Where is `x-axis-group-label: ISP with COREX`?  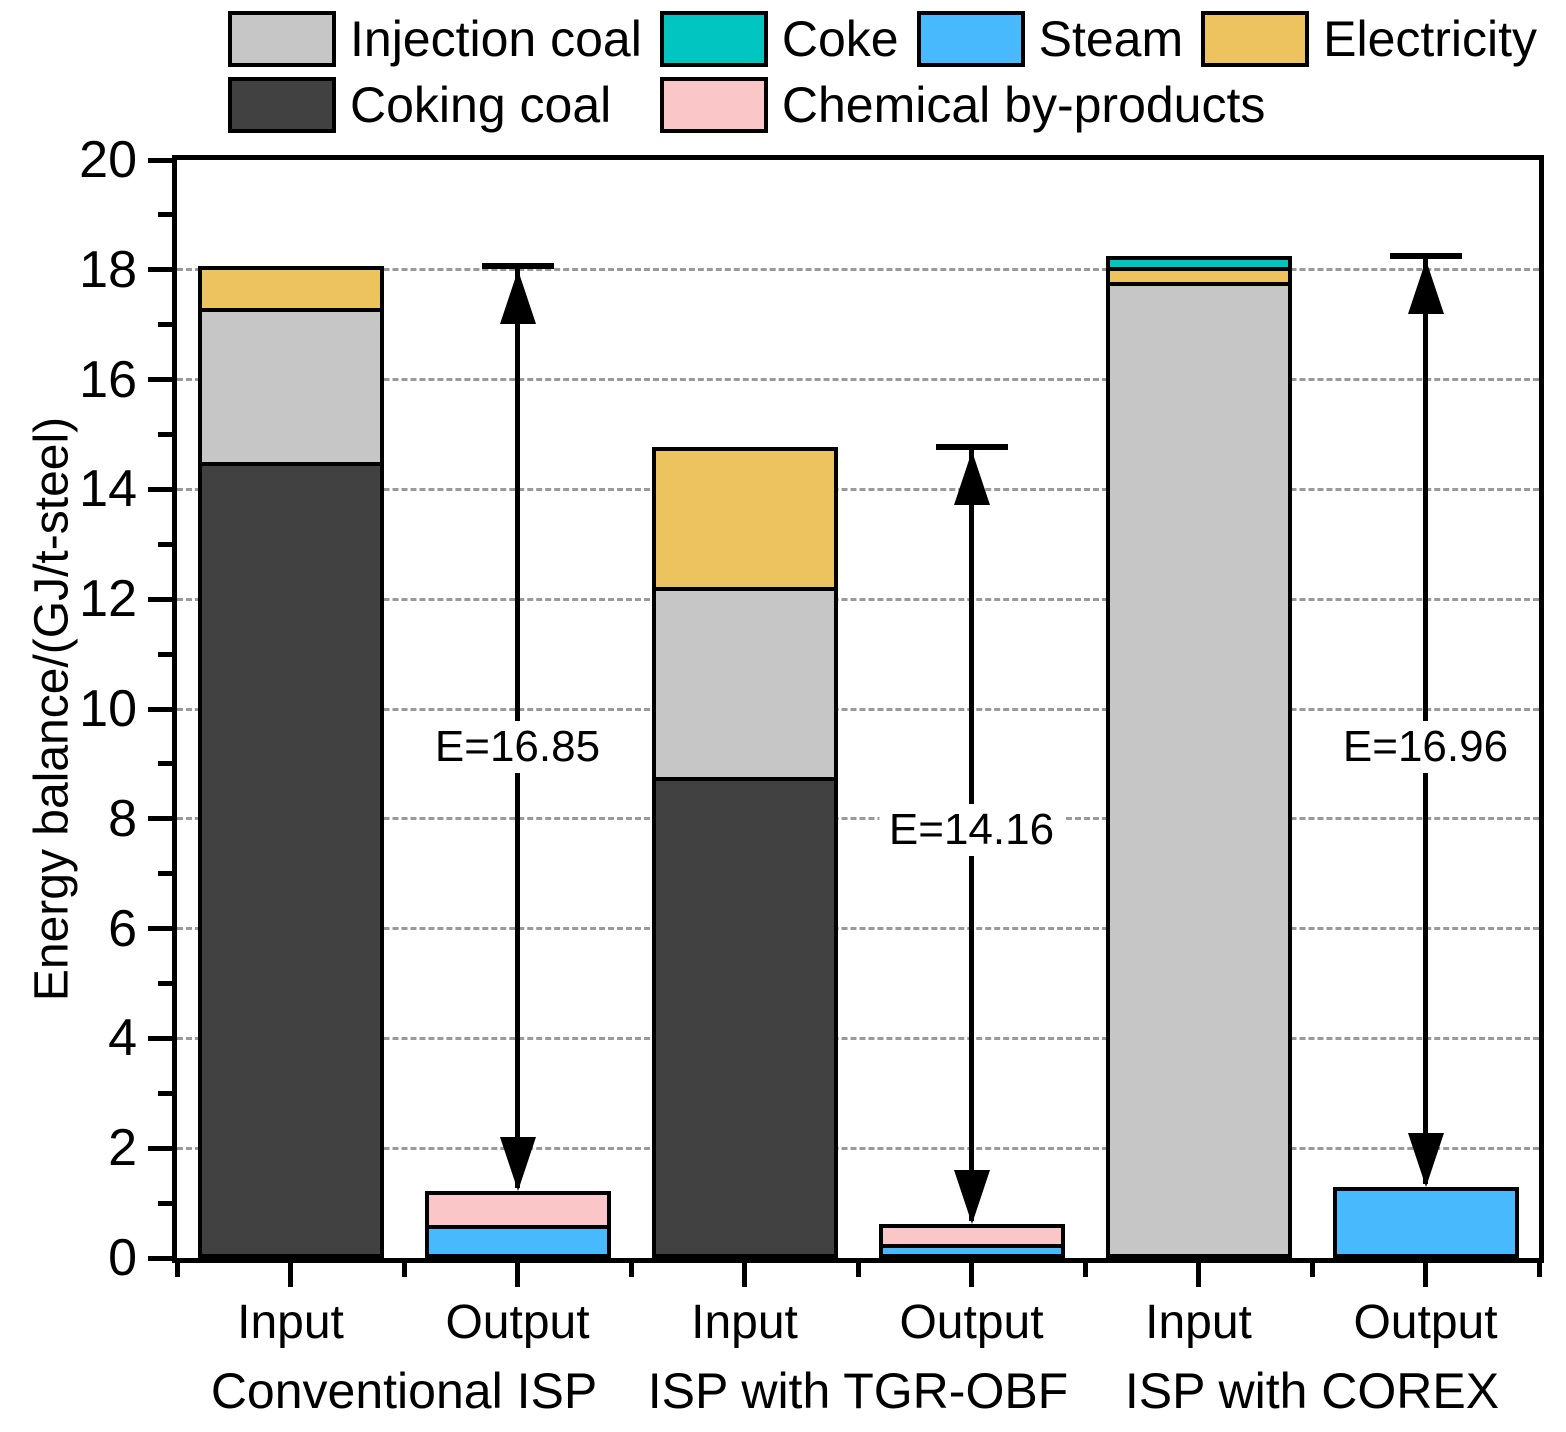
x-axis-group-label: ISP with COREX is located at coordinates (1312, 1391).